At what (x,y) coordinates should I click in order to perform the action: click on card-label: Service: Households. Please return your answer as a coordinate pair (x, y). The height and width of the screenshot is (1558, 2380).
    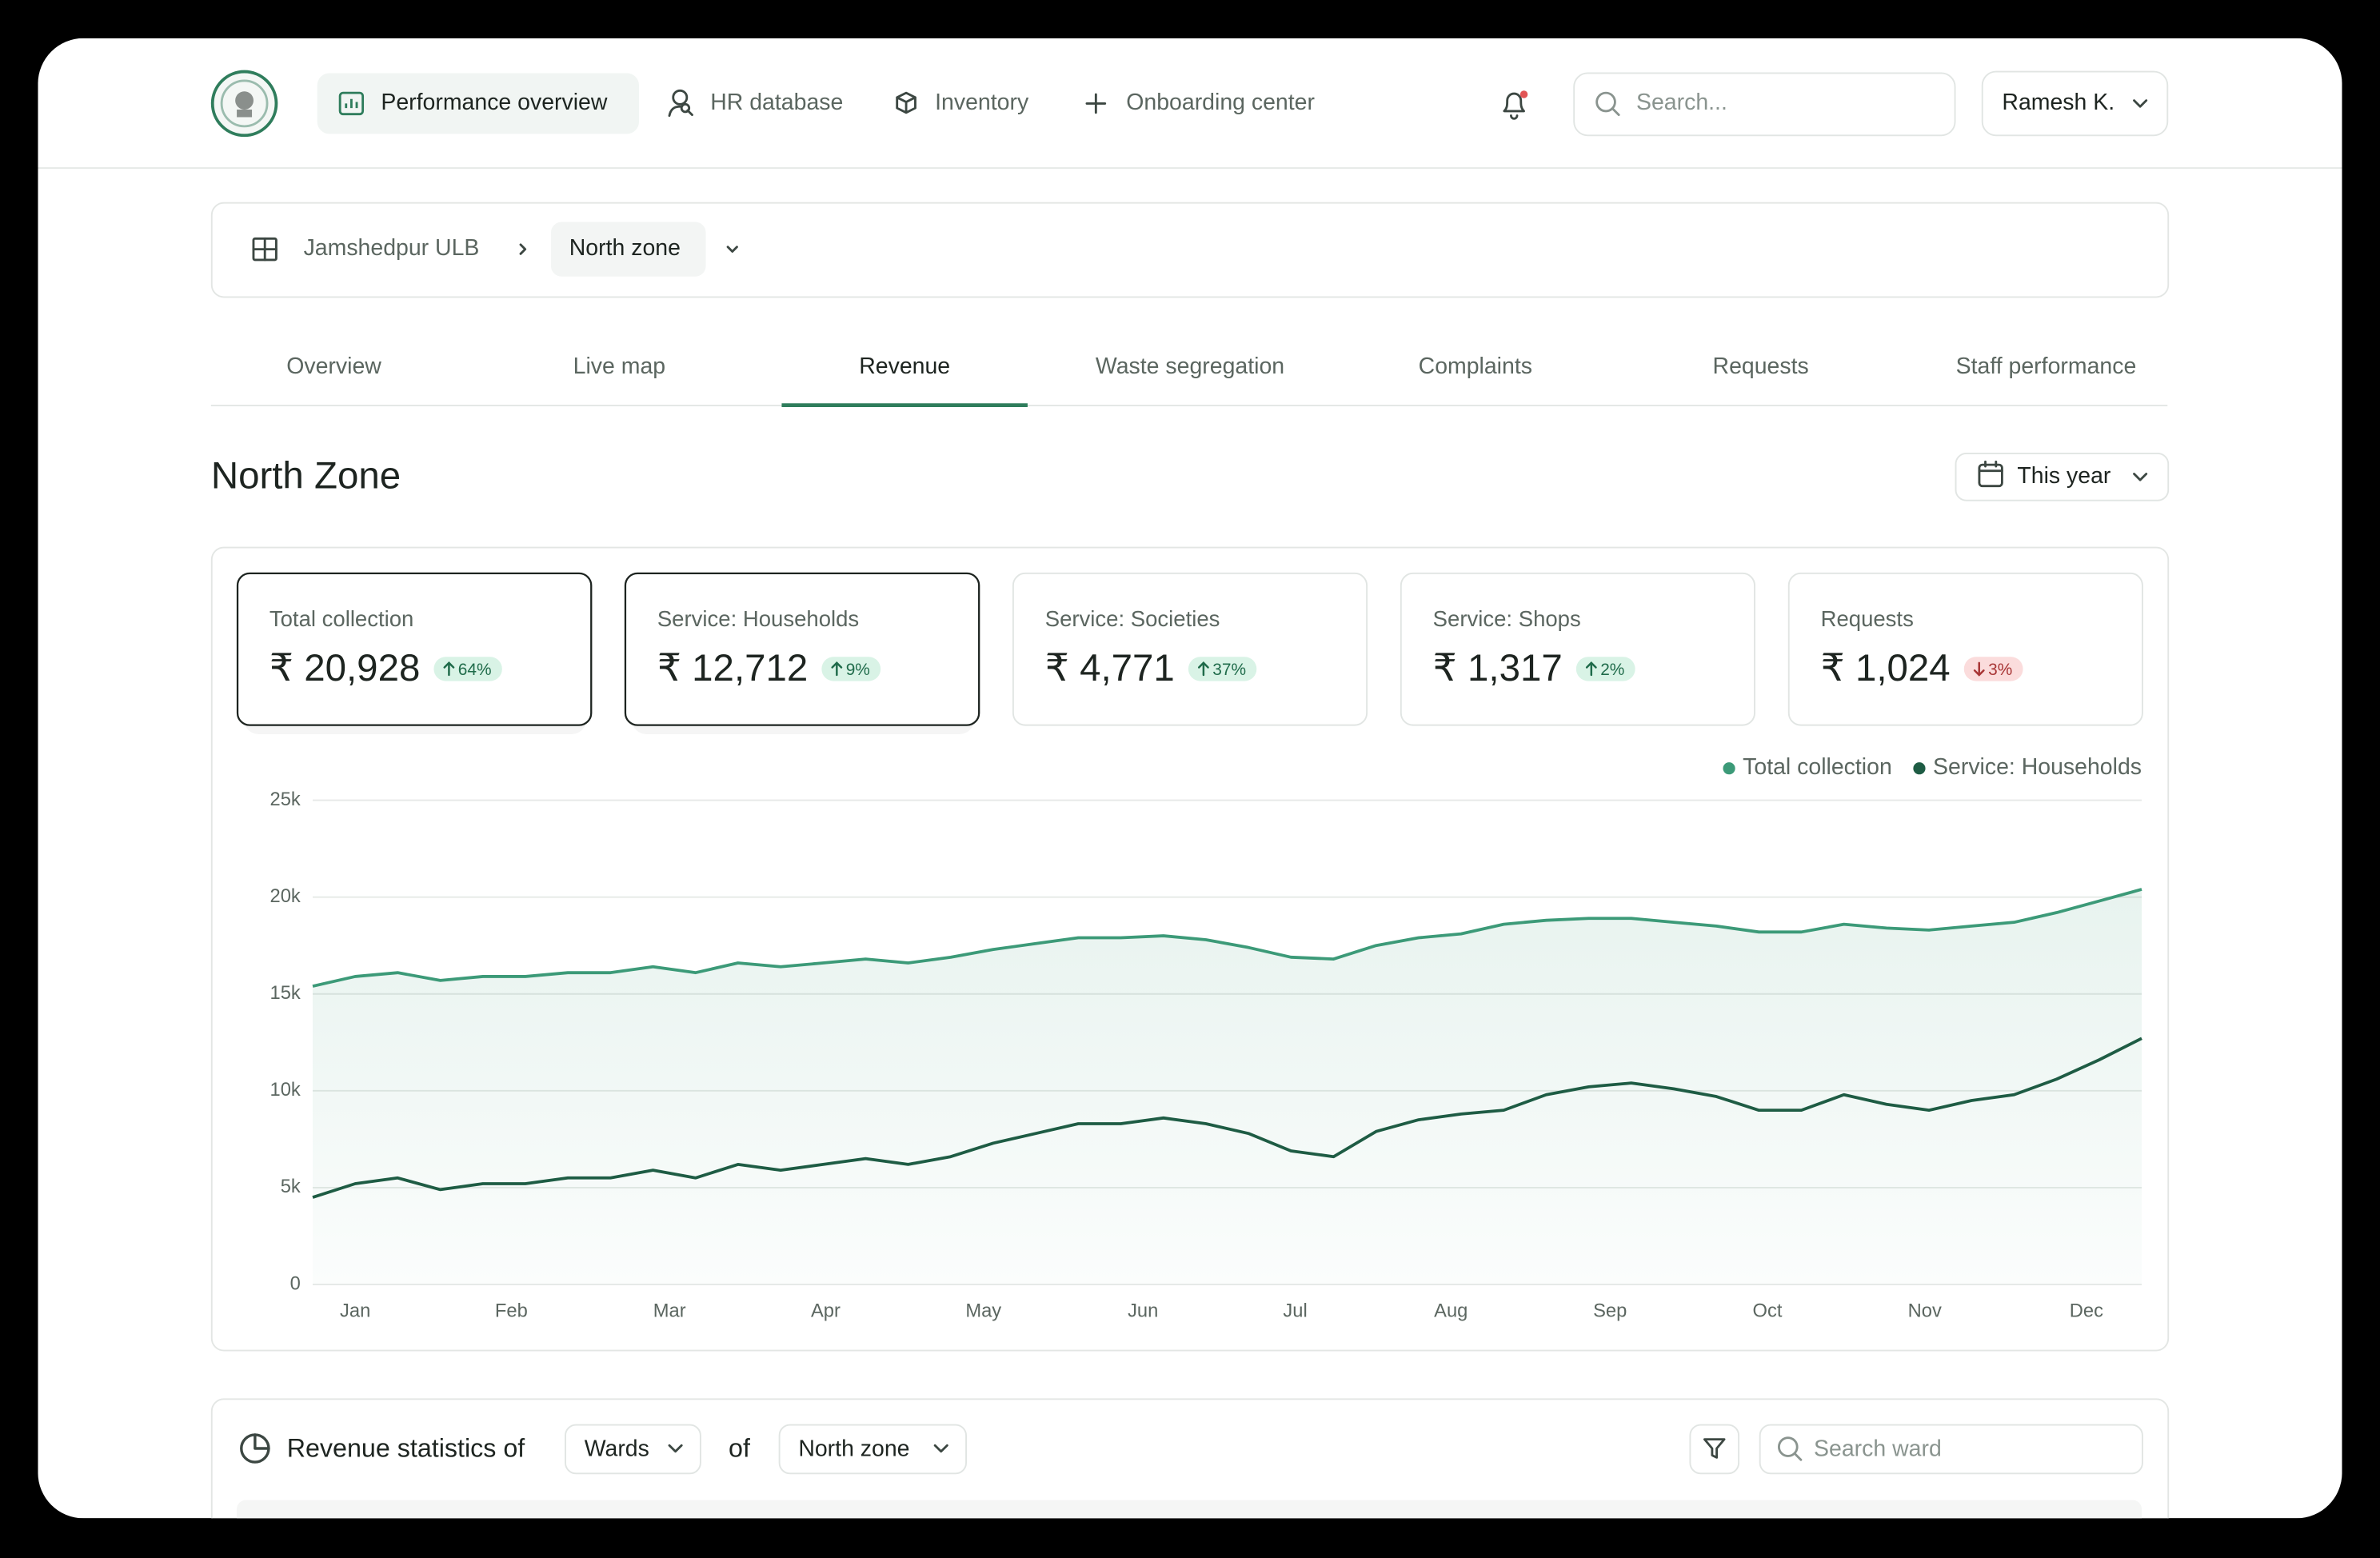
    Looking at the image, I should click on (758, 618).